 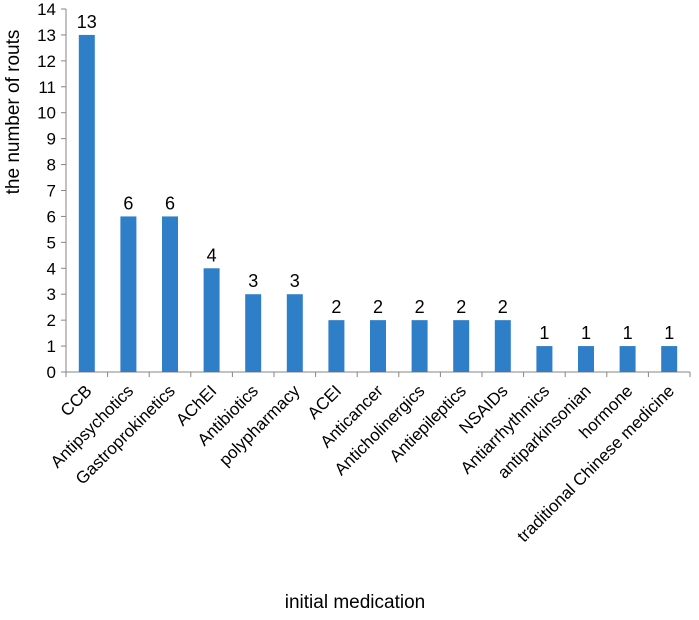 What do you see at coordinates (51, 242) in the screenshot?
I see `y-tick-label: 5` at bounding box center [51, 242].